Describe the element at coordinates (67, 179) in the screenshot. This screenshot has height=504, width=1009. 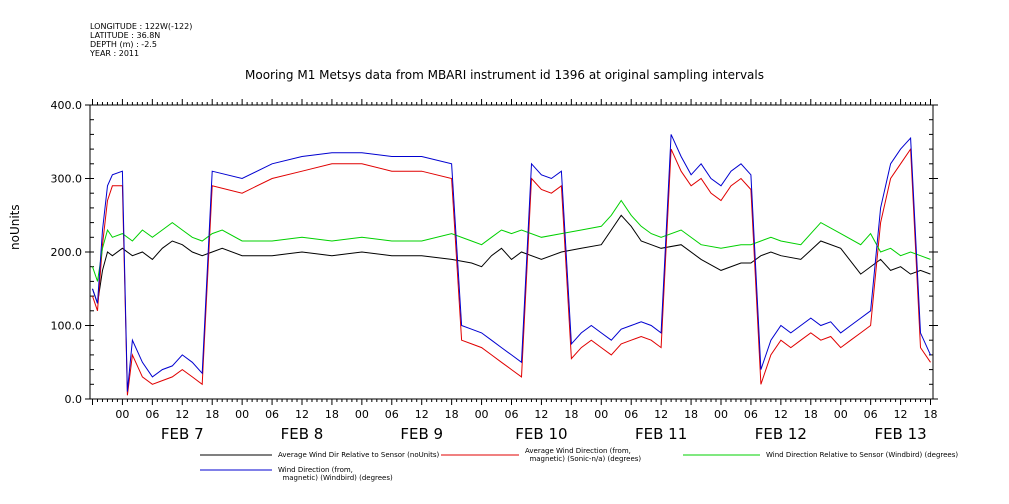
I see `y-tick-label-3: 300.0` at that location.